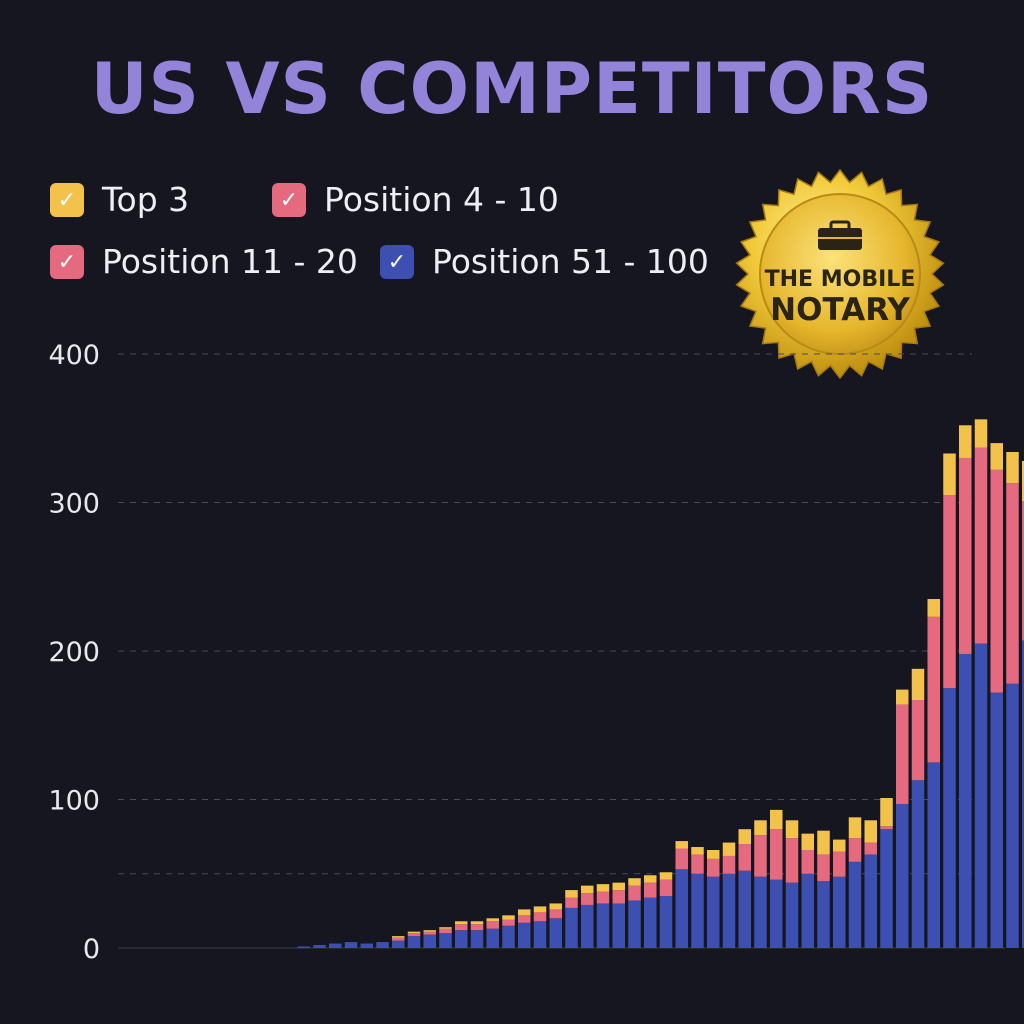 The width and height of the screenshot is (1024, 1024). Describe the element at coordinates (840, 310) in the screenshot. I see `seal-text-line2: NOTARY` at that location.